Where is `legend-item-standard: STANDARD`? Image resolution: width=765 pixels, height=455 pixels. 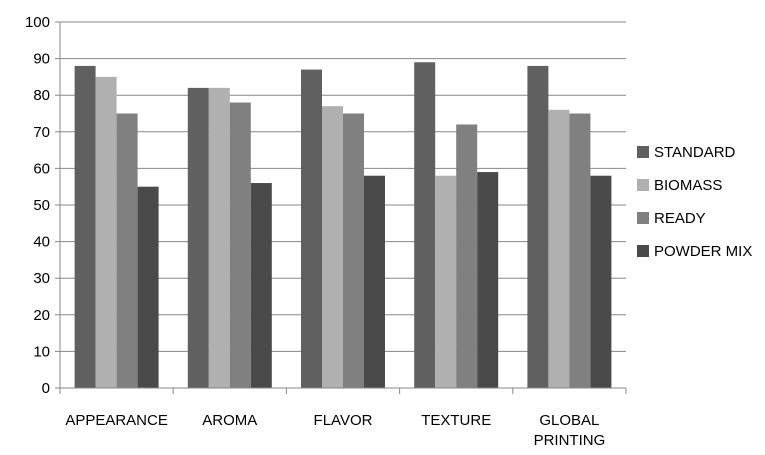
legend-item-standard: STANDARD is located at coordinates (686, 152).